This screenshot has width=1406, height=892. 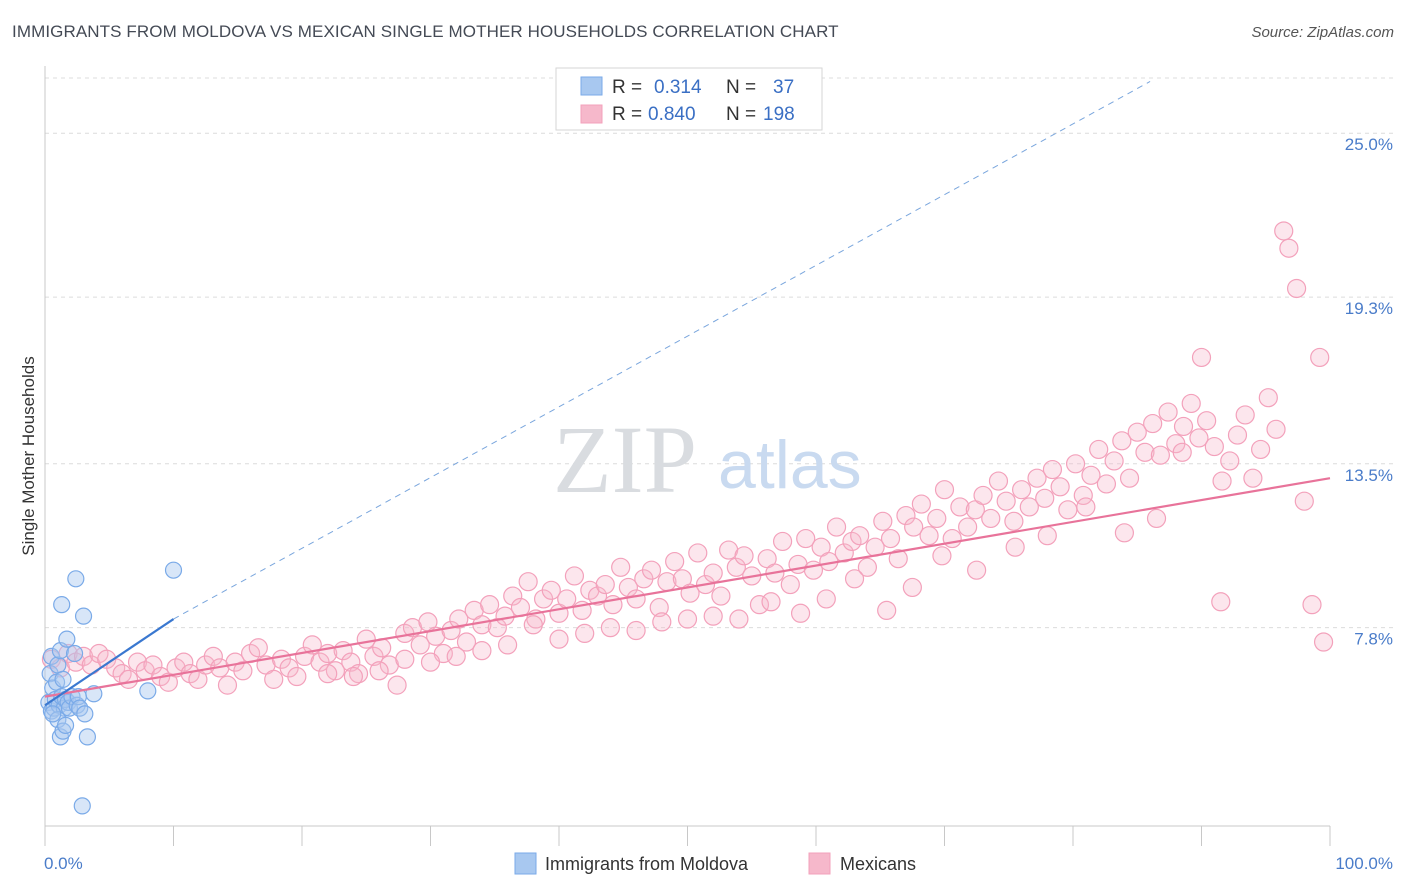 What do you see at coordinates (1364, 863) in the screenshot?
I see `x-tick-label: 100.0%` at bounding box center [1364, 863].